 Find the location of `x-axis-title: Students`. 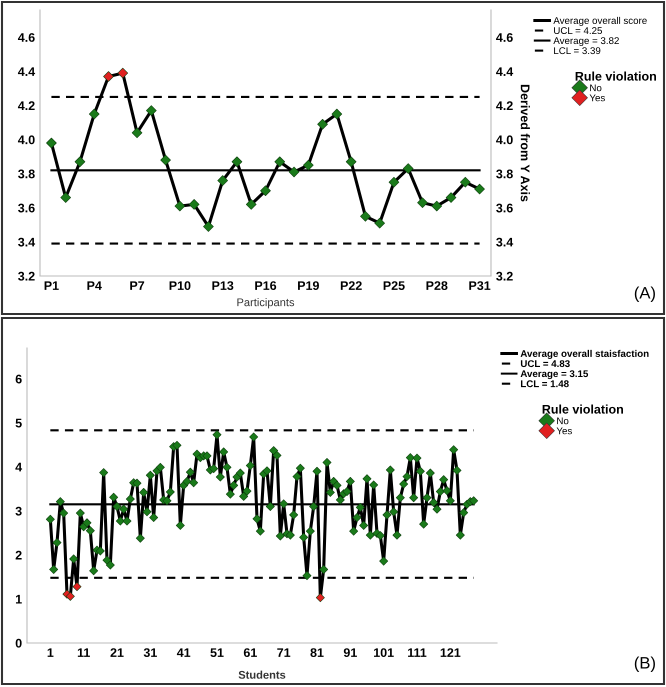

x-axis-title: Students is located at coordinates (262, 674).